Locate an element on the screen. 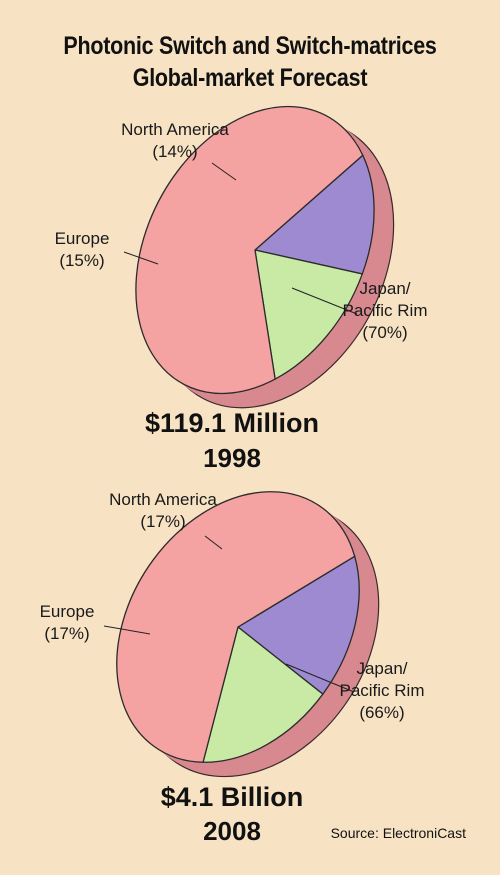 The height and width of the screenshot is (875, 500). title-line-2: Global-market Forecast is located at coordinates (250, 78).